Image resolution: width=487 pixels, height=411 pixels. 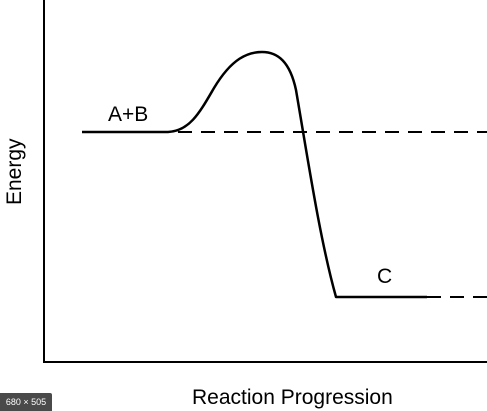 I want to click on x-axis-title: Reaction Progression, so click(x=292, y=397).